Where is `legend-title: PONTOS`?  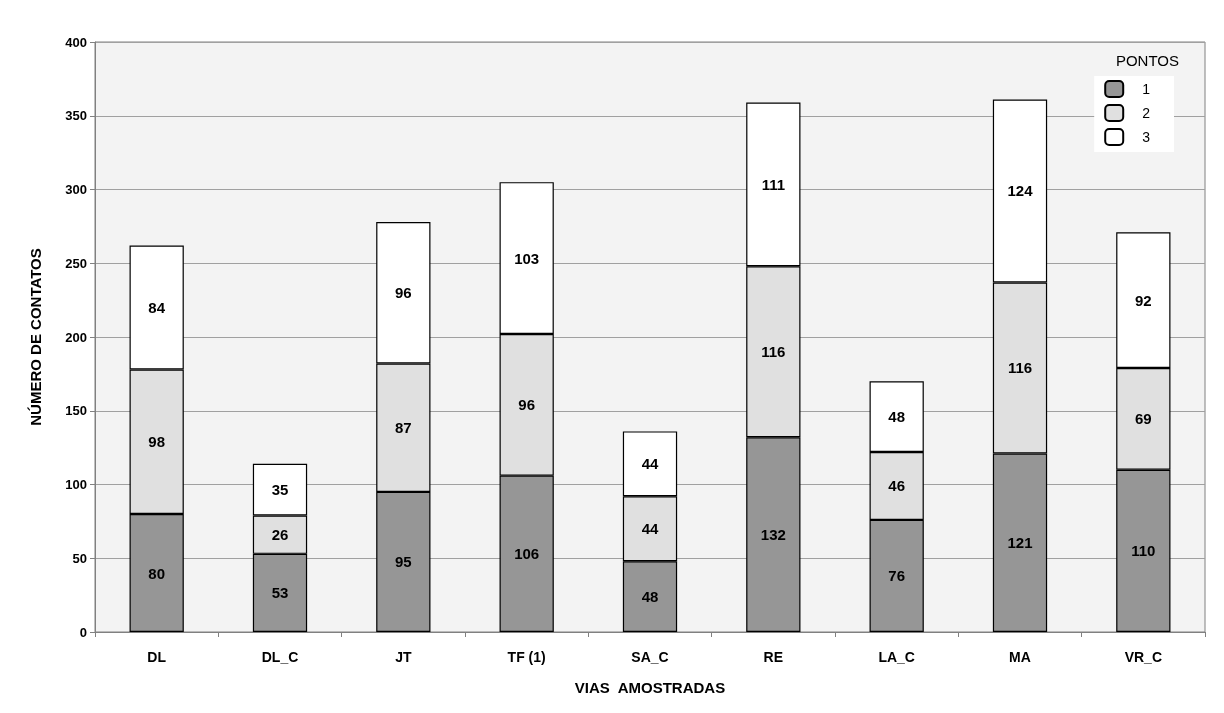 legend-title: PONTOS is located at coordinates (1147, 60).